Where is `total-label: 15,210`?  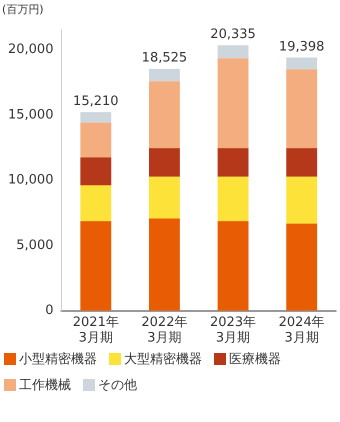
total-label: 15,210 is located at coordinates (96, 102).